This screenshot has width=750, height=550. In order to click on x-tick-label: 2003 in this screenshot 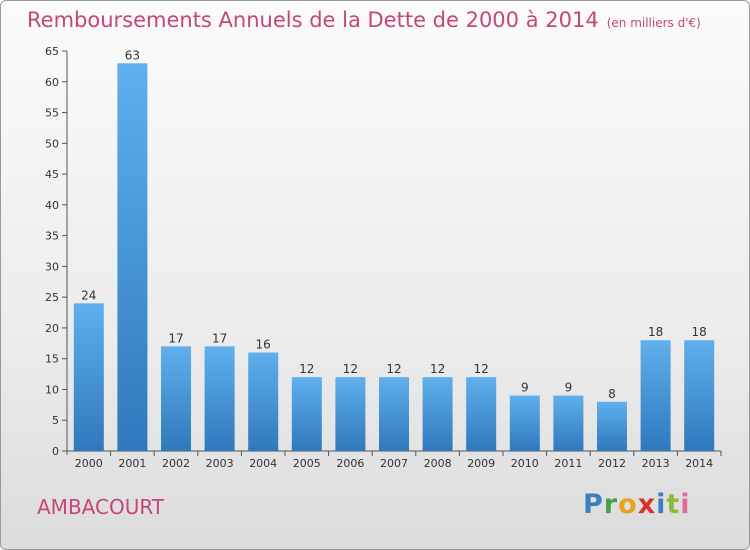, I will do `click(220, 463)`.